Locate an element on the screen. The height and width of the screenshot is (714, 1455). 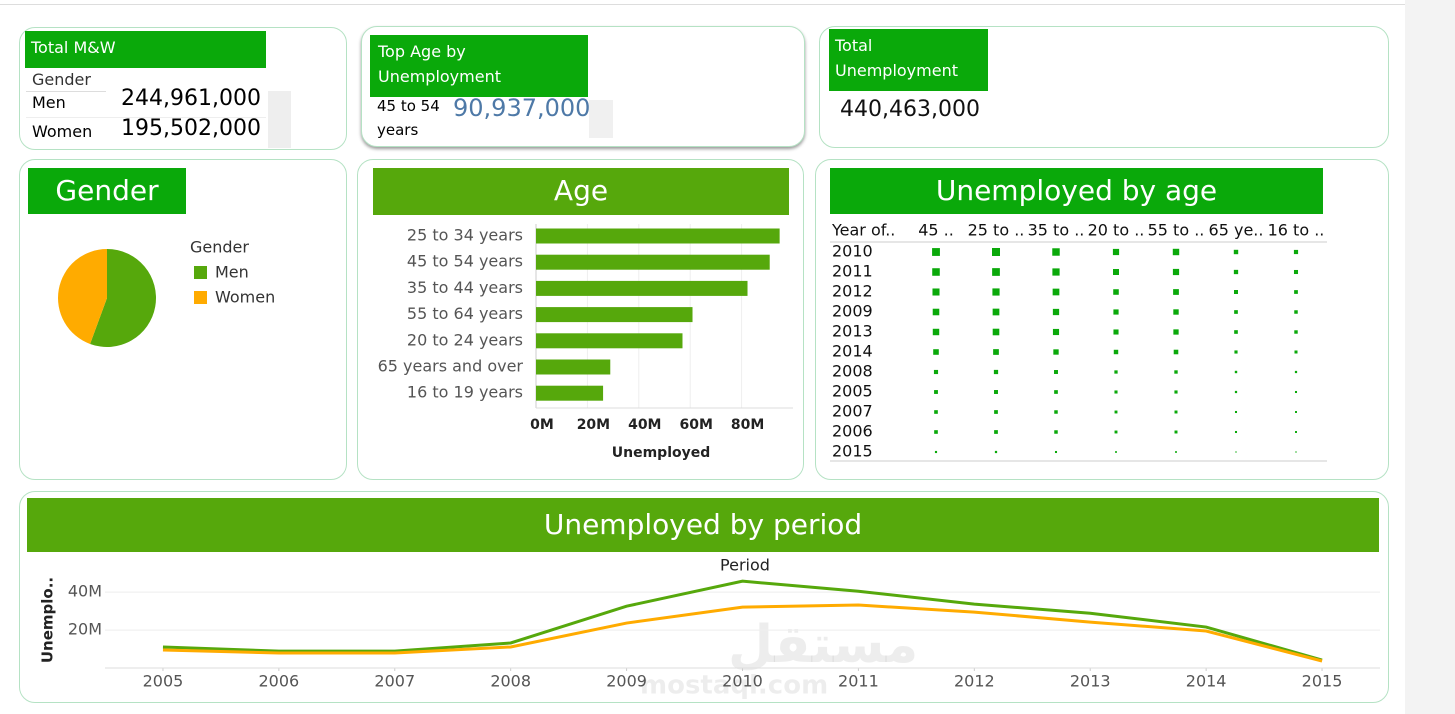
x-tick-label: 60M is located at coordinates (695, 425).